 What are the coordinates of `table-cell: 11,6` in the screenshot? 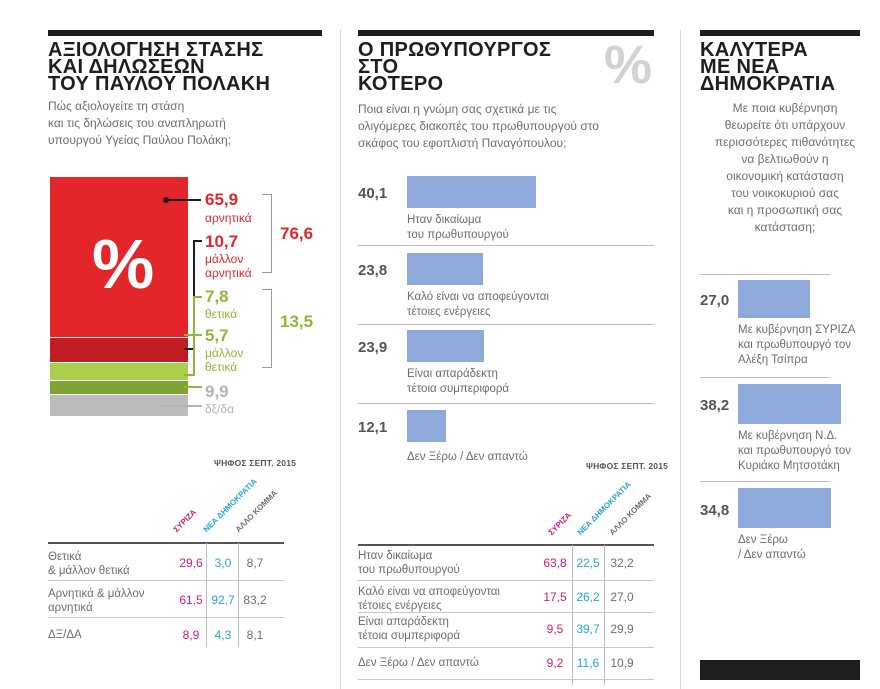 It's located at (588, 663).